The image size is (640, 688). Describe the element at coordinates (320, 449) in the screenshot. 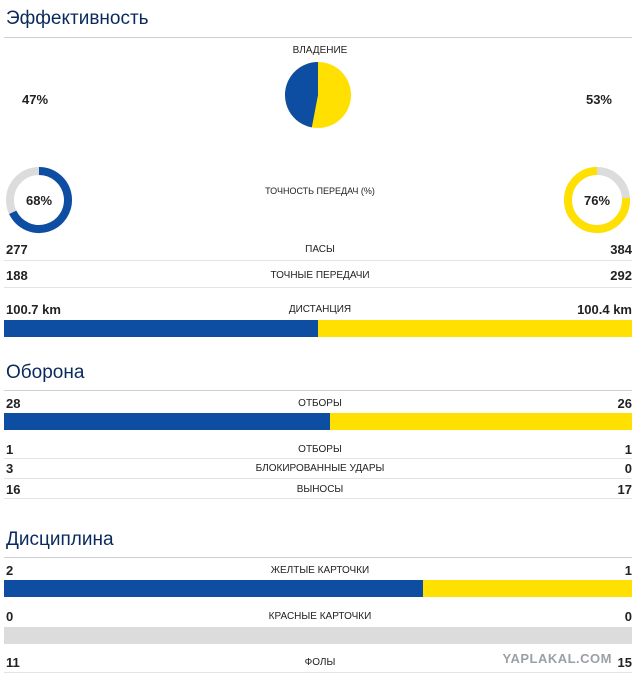

I see `tackles2-label: ОТБОРЫ` at that location.